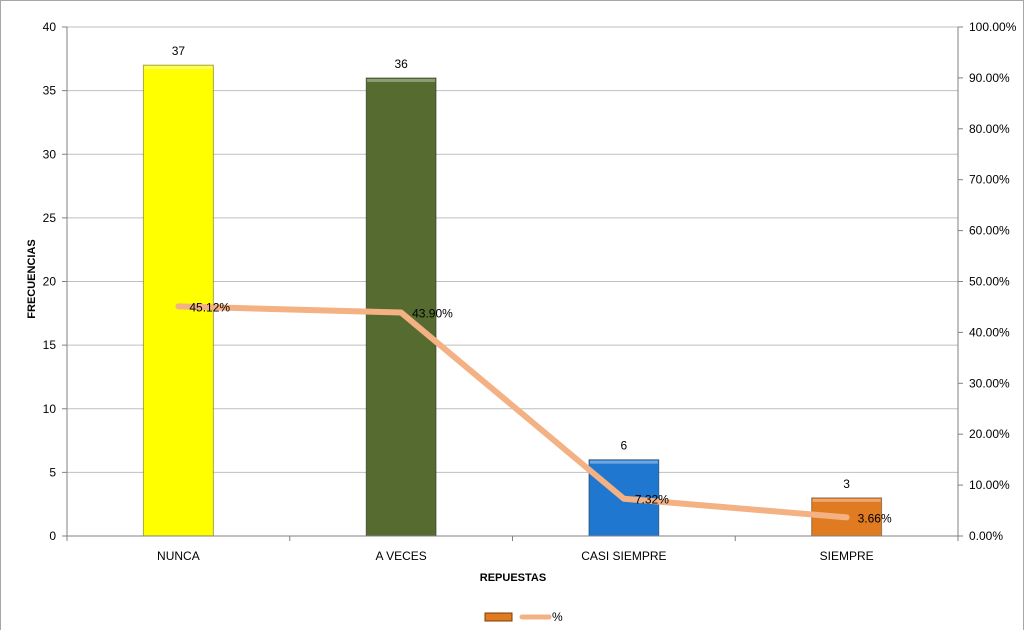  I want to click on x-axis-title: REPUESTAS, so click(513, 578).